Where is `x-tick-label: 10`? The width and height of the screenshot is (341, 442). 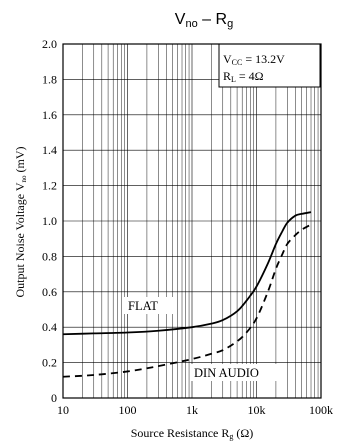
x-tick-label: 10 is located at coordinates (63, 410).